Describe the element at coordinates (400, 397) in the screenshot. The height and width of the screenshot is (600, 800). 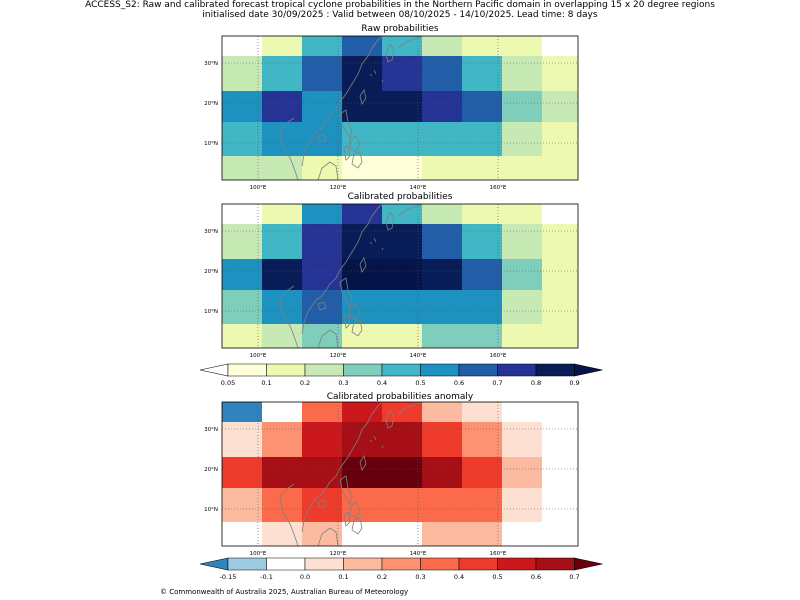
I see `anomaly-map-title: Calibrated probabilities anomaly` at that location.